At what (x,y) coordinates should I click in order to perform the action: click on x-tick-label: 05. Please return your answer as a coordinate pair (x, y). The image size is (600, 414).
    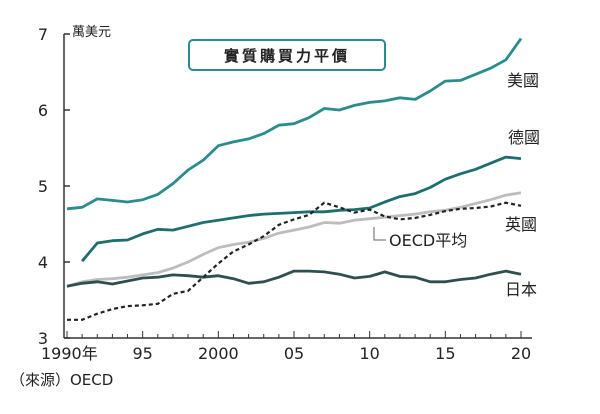
    Looking at the image, I should click on (294, 353).